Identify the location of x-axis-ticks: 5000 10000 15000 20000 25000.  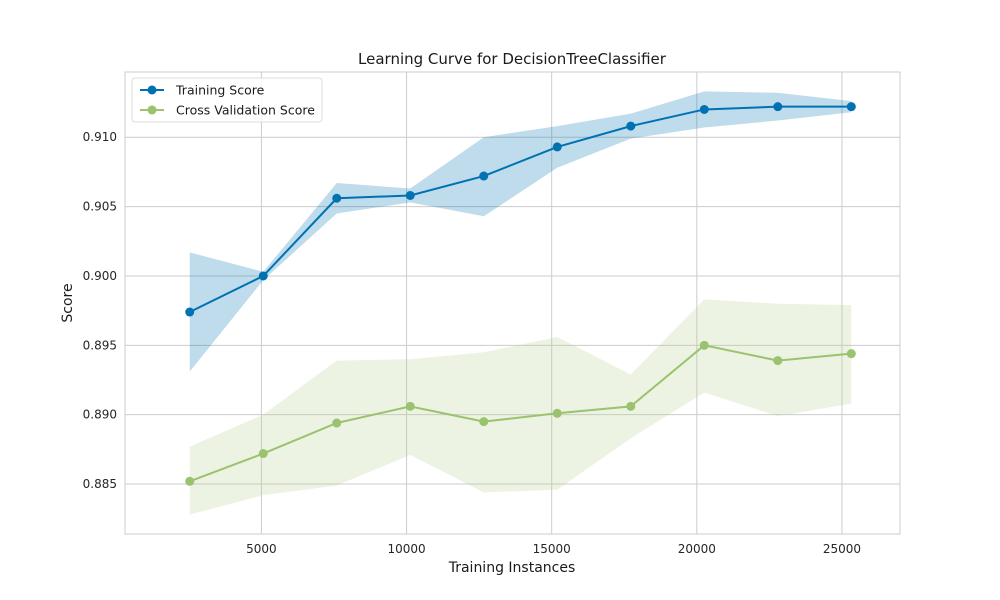
(553, 549).